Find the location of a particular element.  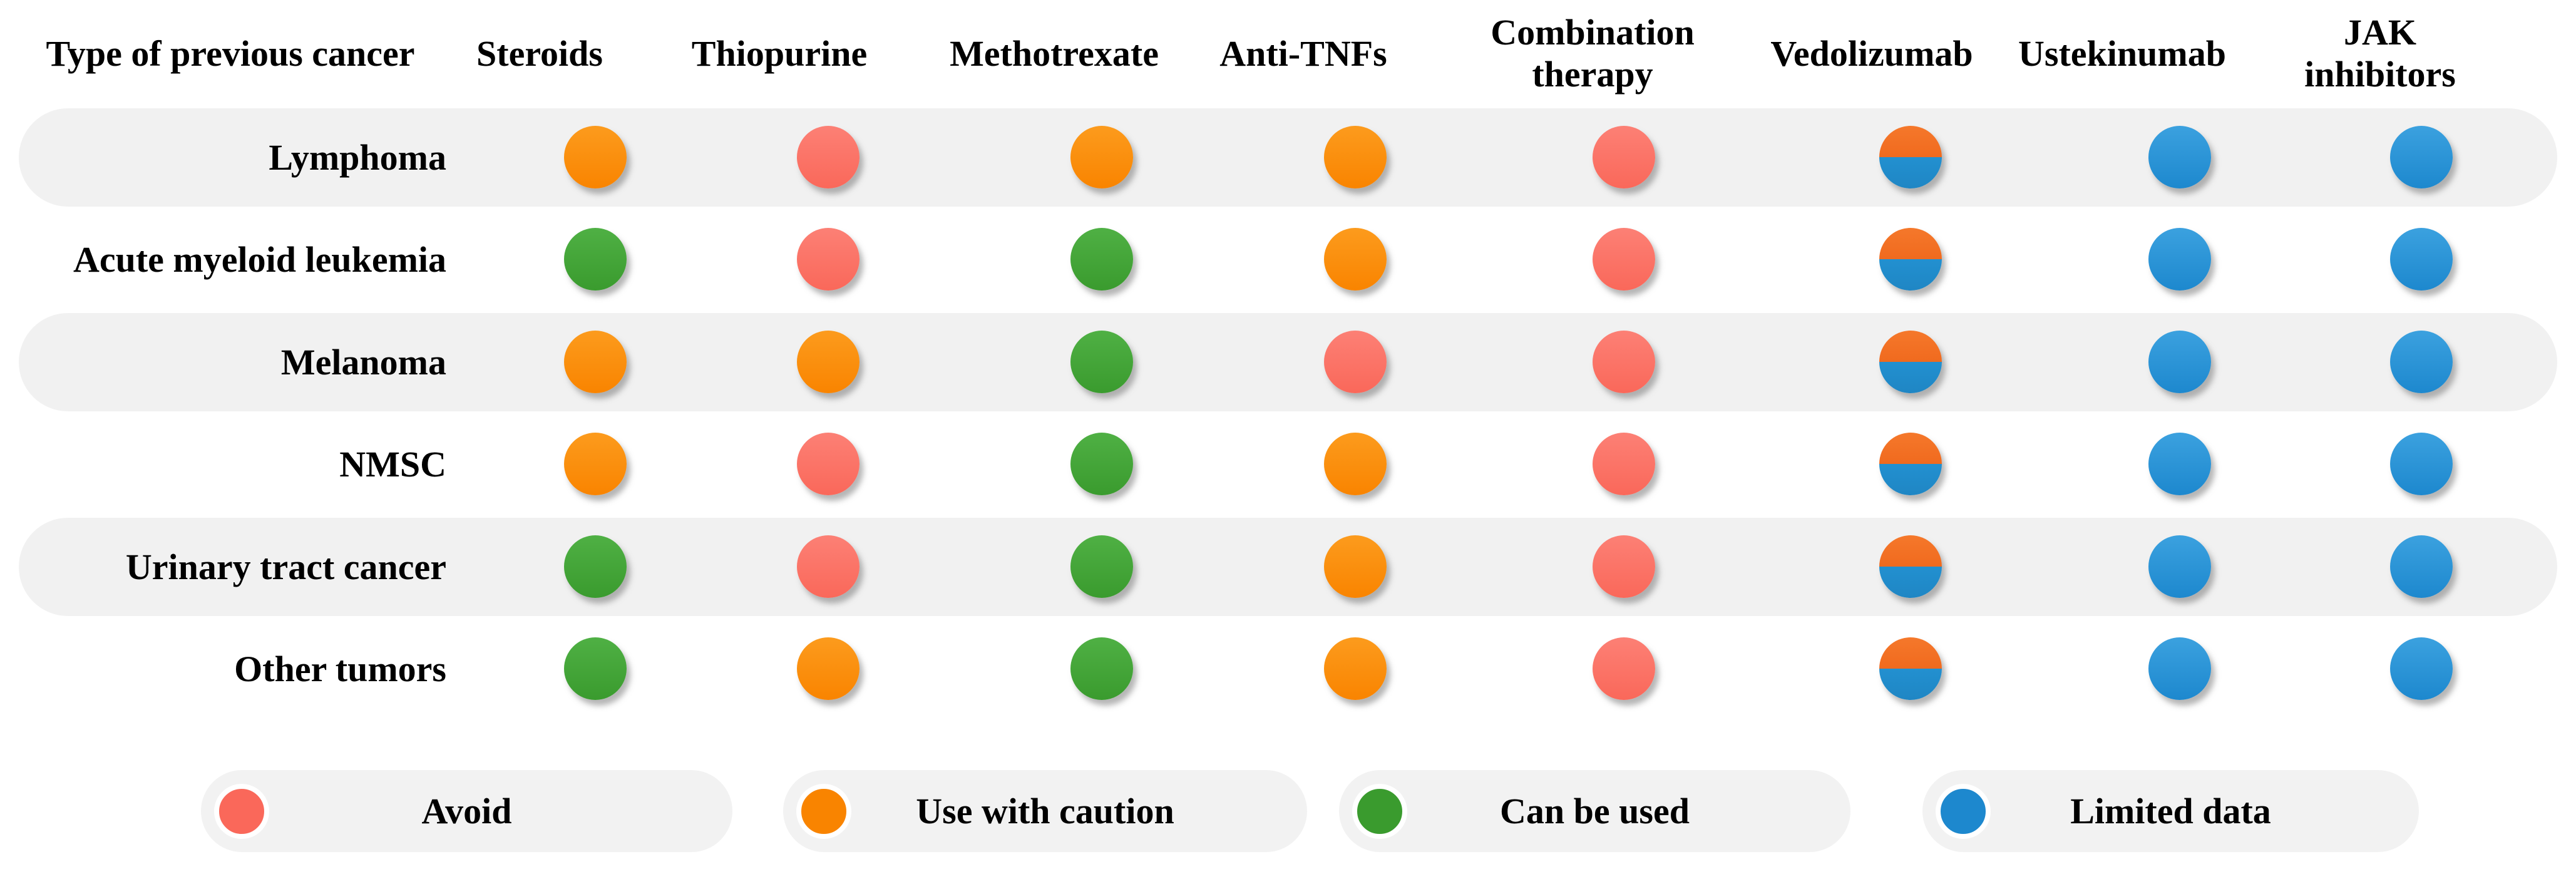

legend-item-label: Limited data is located at coordinates (2170, 811).